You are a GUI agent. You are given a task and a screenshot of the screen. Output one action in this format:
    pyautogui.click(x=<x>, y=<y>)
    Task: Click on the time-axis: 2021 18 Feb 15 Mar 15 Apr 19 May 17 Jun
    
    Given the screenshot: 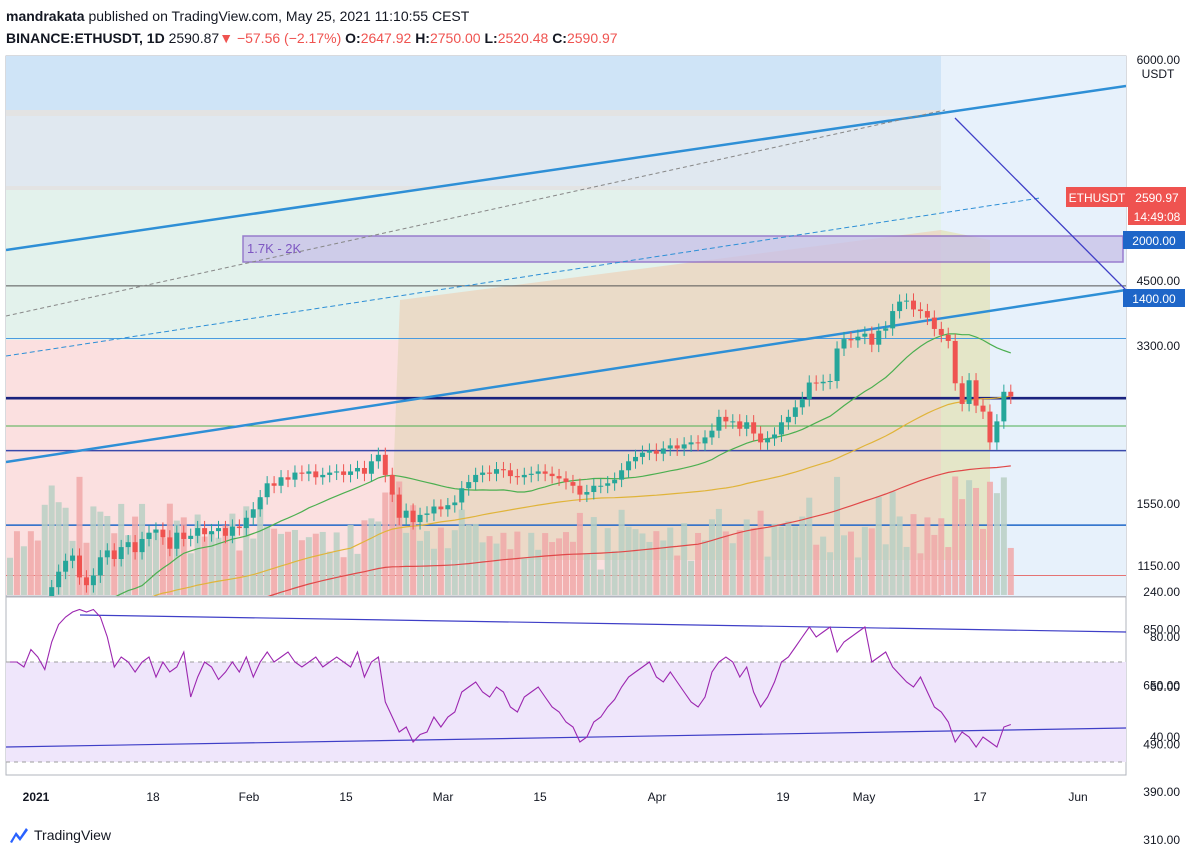 What is the action you would take?
    pyautogui.click(x=555, y=797)
    